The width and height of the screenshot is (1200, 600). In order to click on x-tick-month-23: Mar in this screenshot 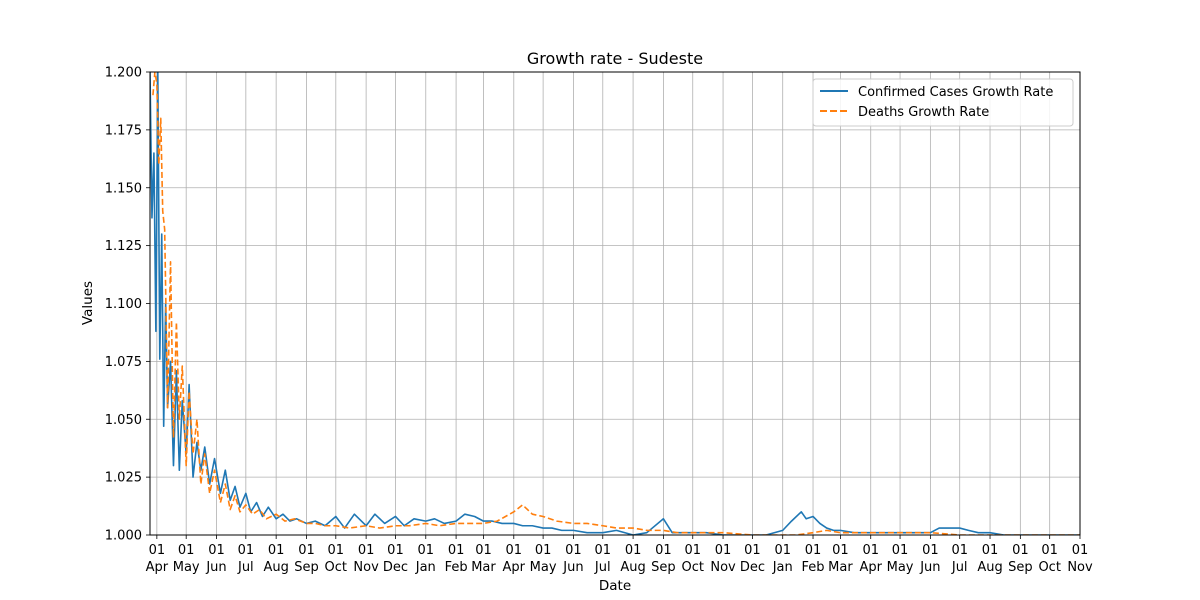, I will do `click(840, 567)`.